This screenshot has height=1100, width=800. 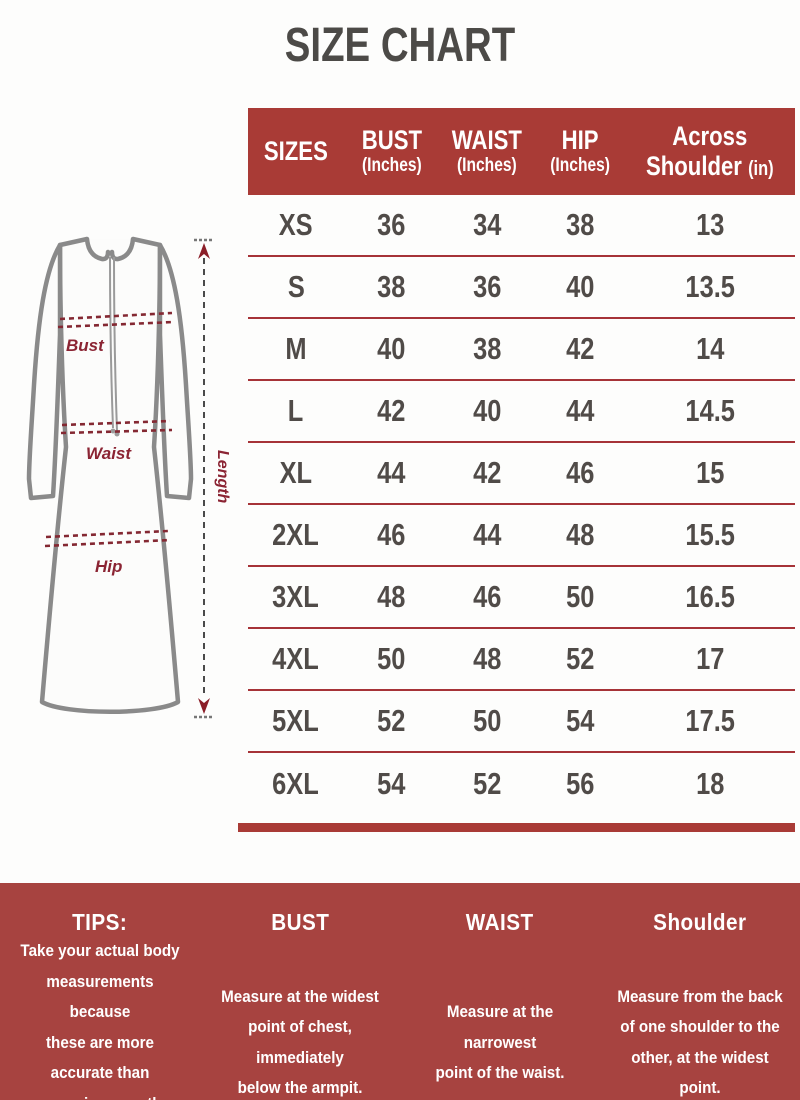 I want to click on cell-waist: 38, so click(x=487, y=348).